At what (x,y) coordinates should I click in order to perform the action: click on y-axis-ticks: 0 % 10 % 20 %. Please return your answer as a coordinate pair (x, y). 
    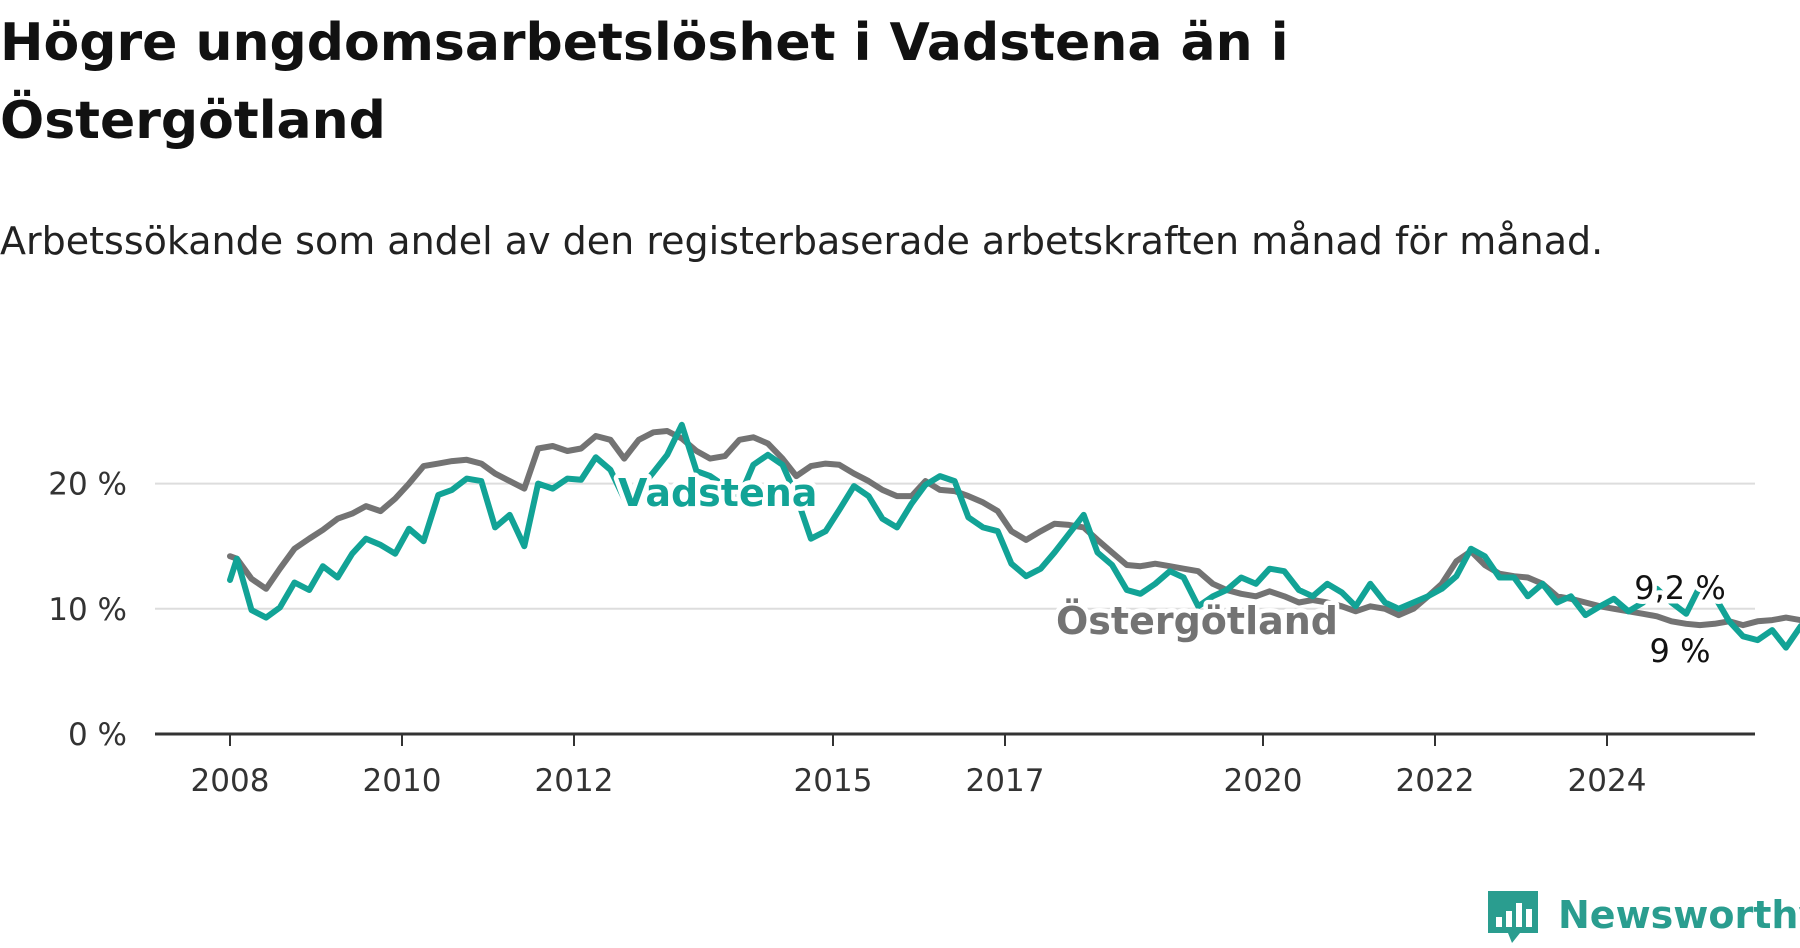
    Looking at the image, I should click on (87, 610).